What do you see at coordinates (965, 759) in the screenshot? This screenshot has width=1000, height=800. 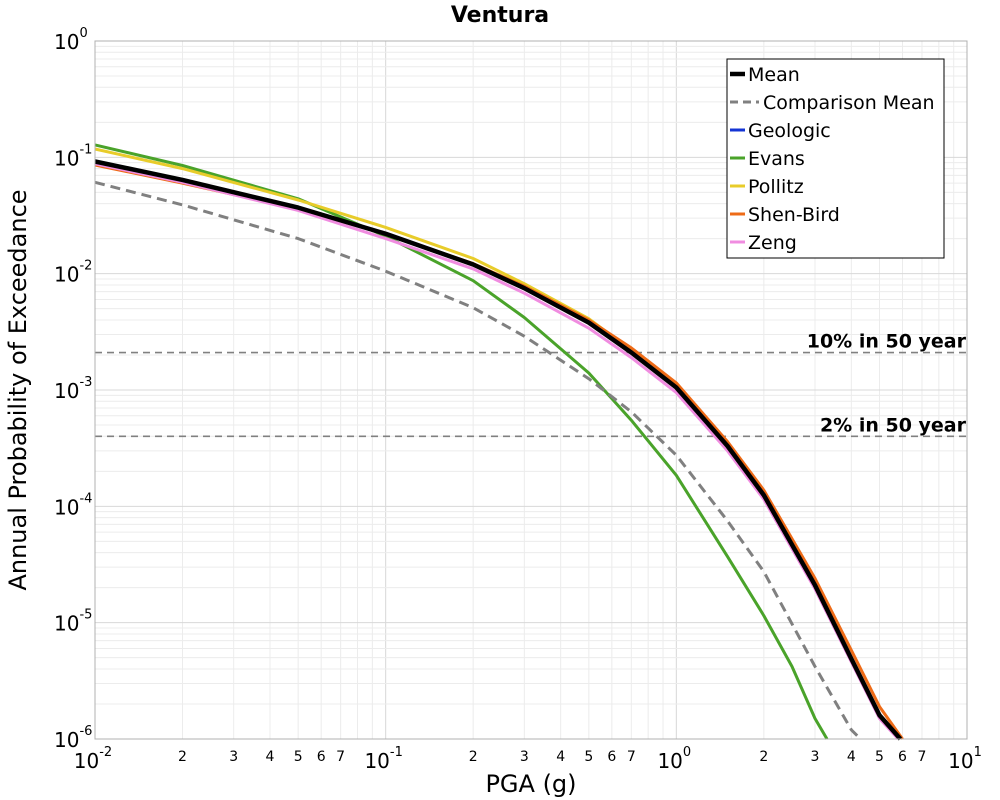 I see `x-tick-label: 10¹` at bounding box center [965, 759].